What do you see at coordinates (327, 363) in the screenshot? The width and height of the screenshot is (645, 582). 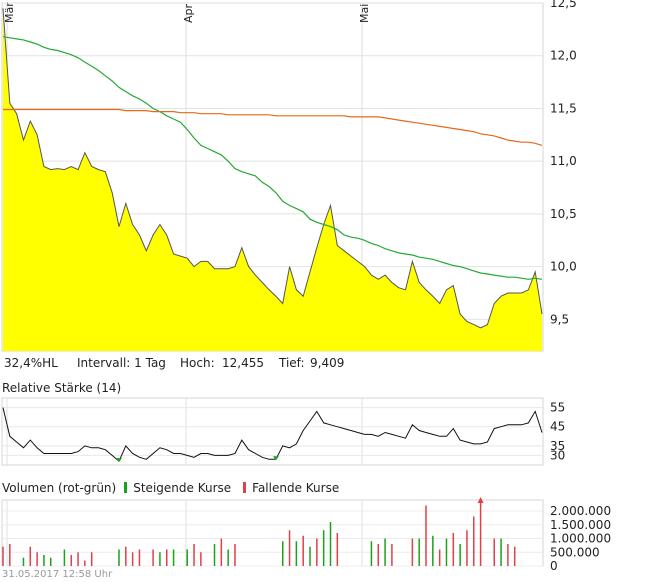 I see `low-value: 9,409` at bounding box center [327, 363].